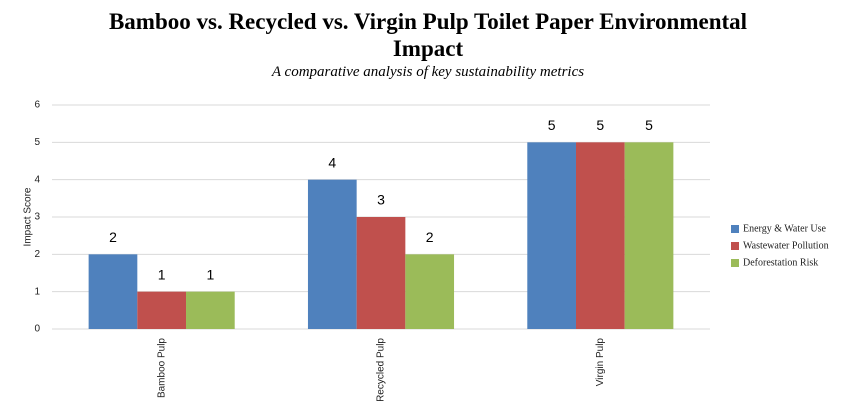 This screenshot has width=859, height=416. What do you see at coordinates (37, 179) in the screenshot?
I see `y-tick-label: 4` at bounding box center [37, 179].